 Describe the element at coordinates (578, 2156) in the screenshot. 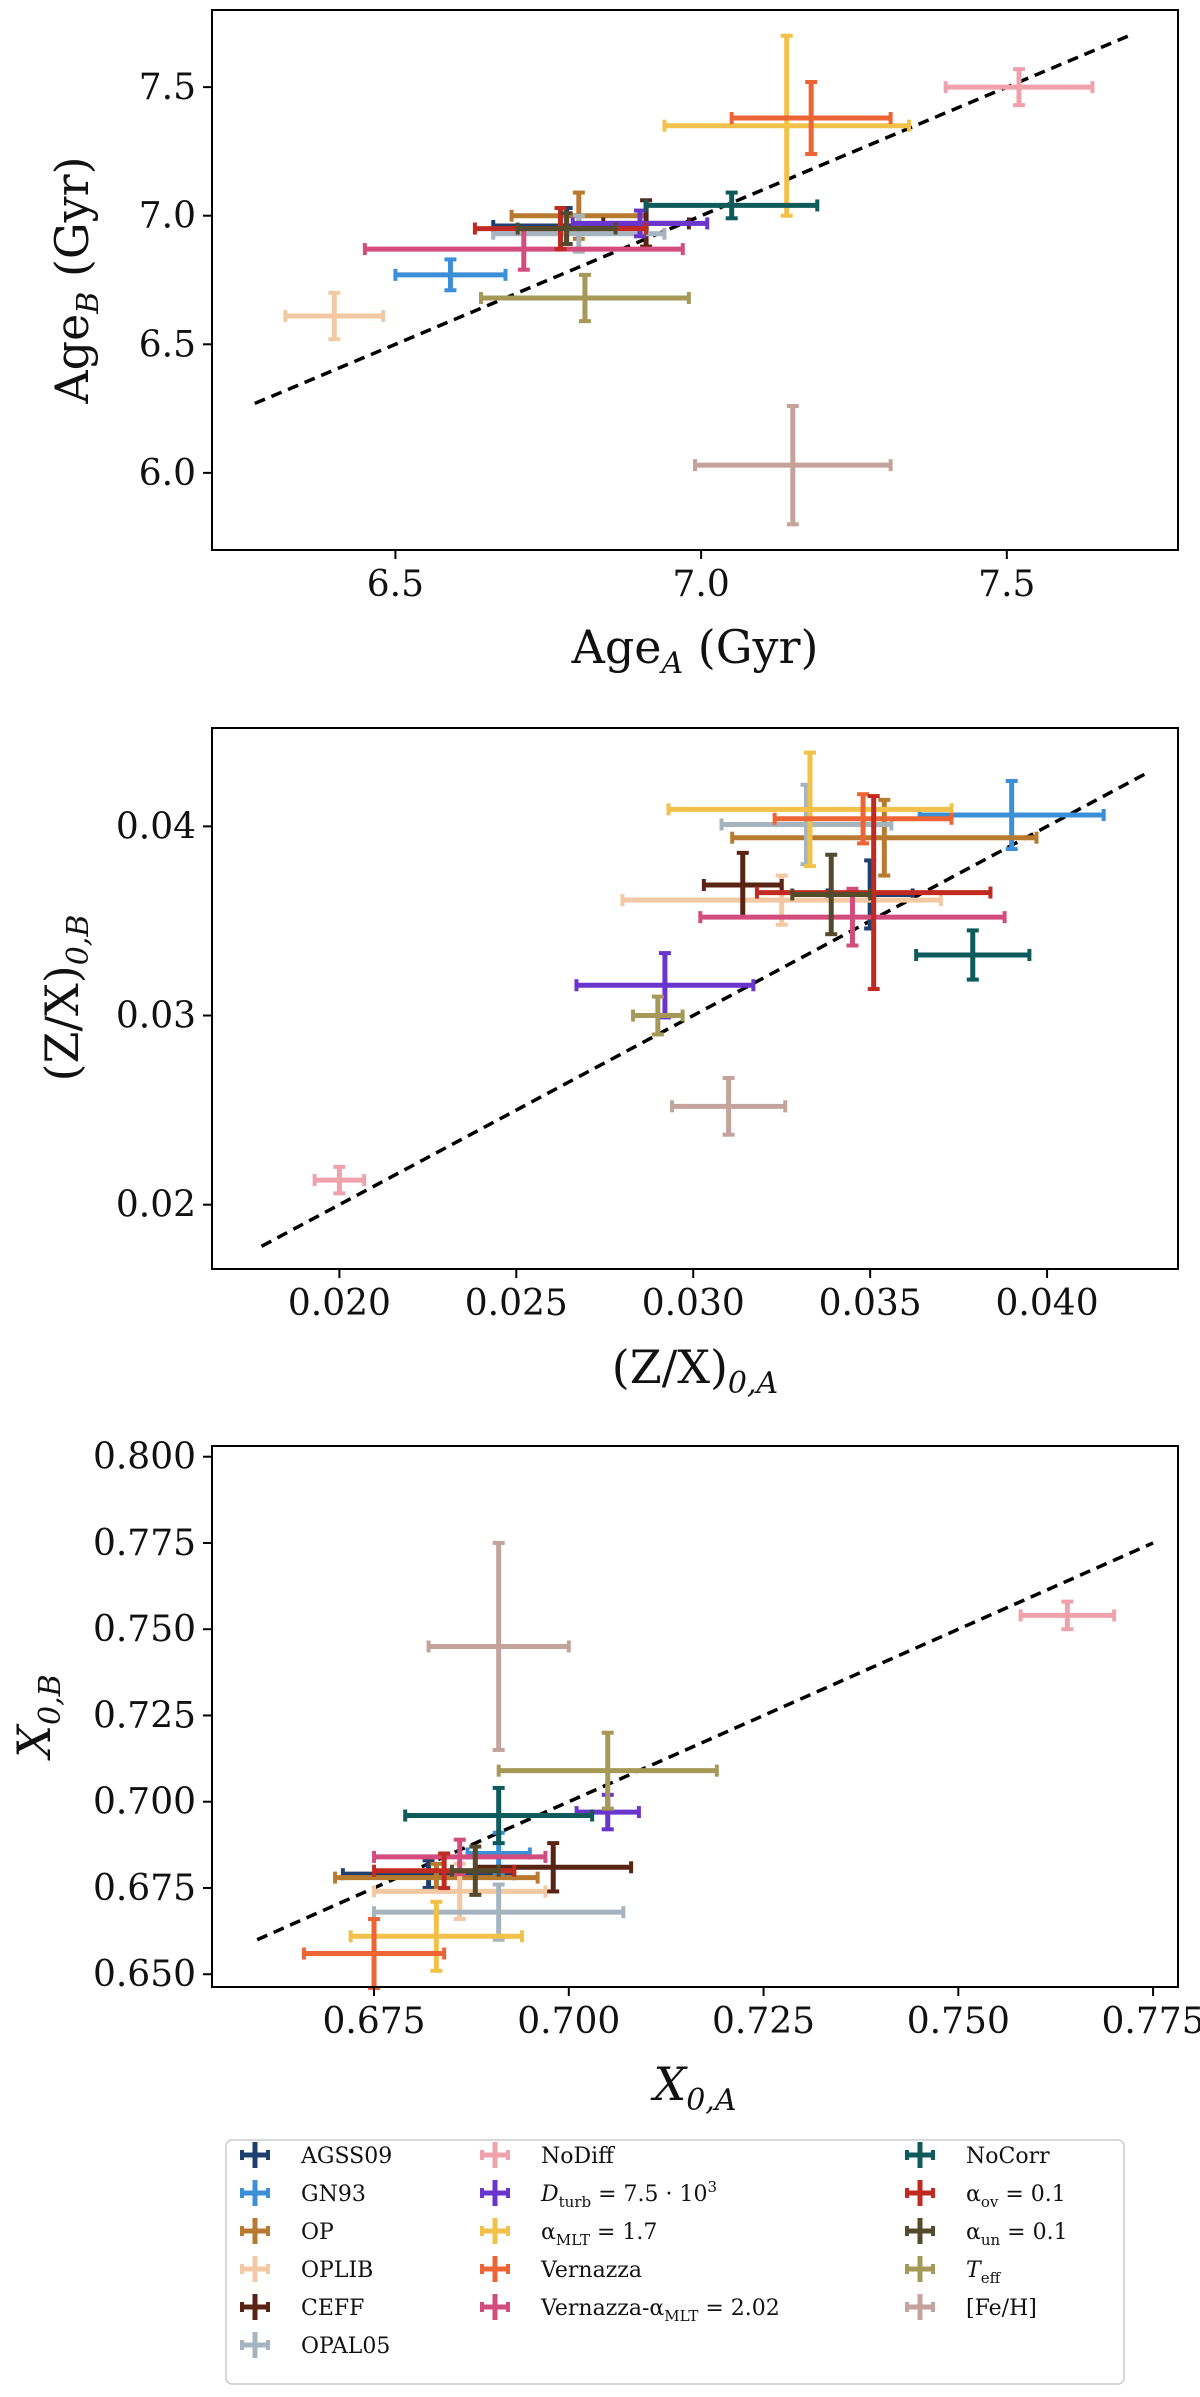

I see `legend-label: NoDiff` at that location.